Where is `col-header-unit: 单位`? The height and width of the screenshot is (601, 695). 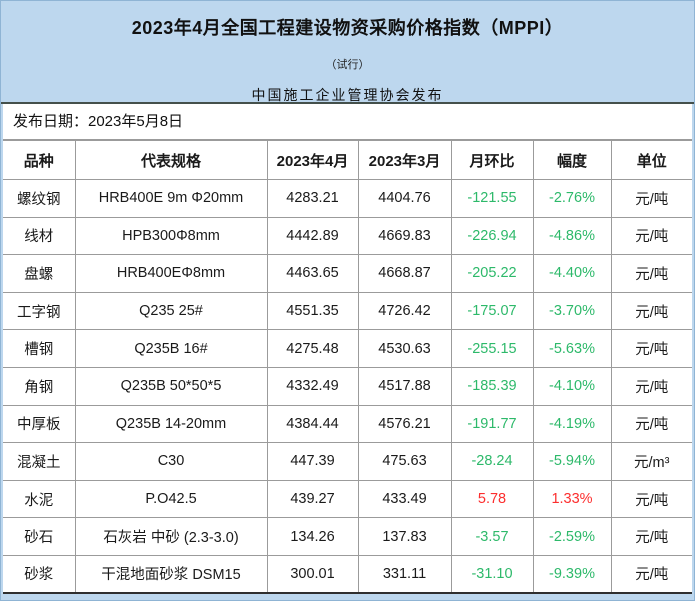 col-header-unit: 单位 is located at coordinates (651, 160).